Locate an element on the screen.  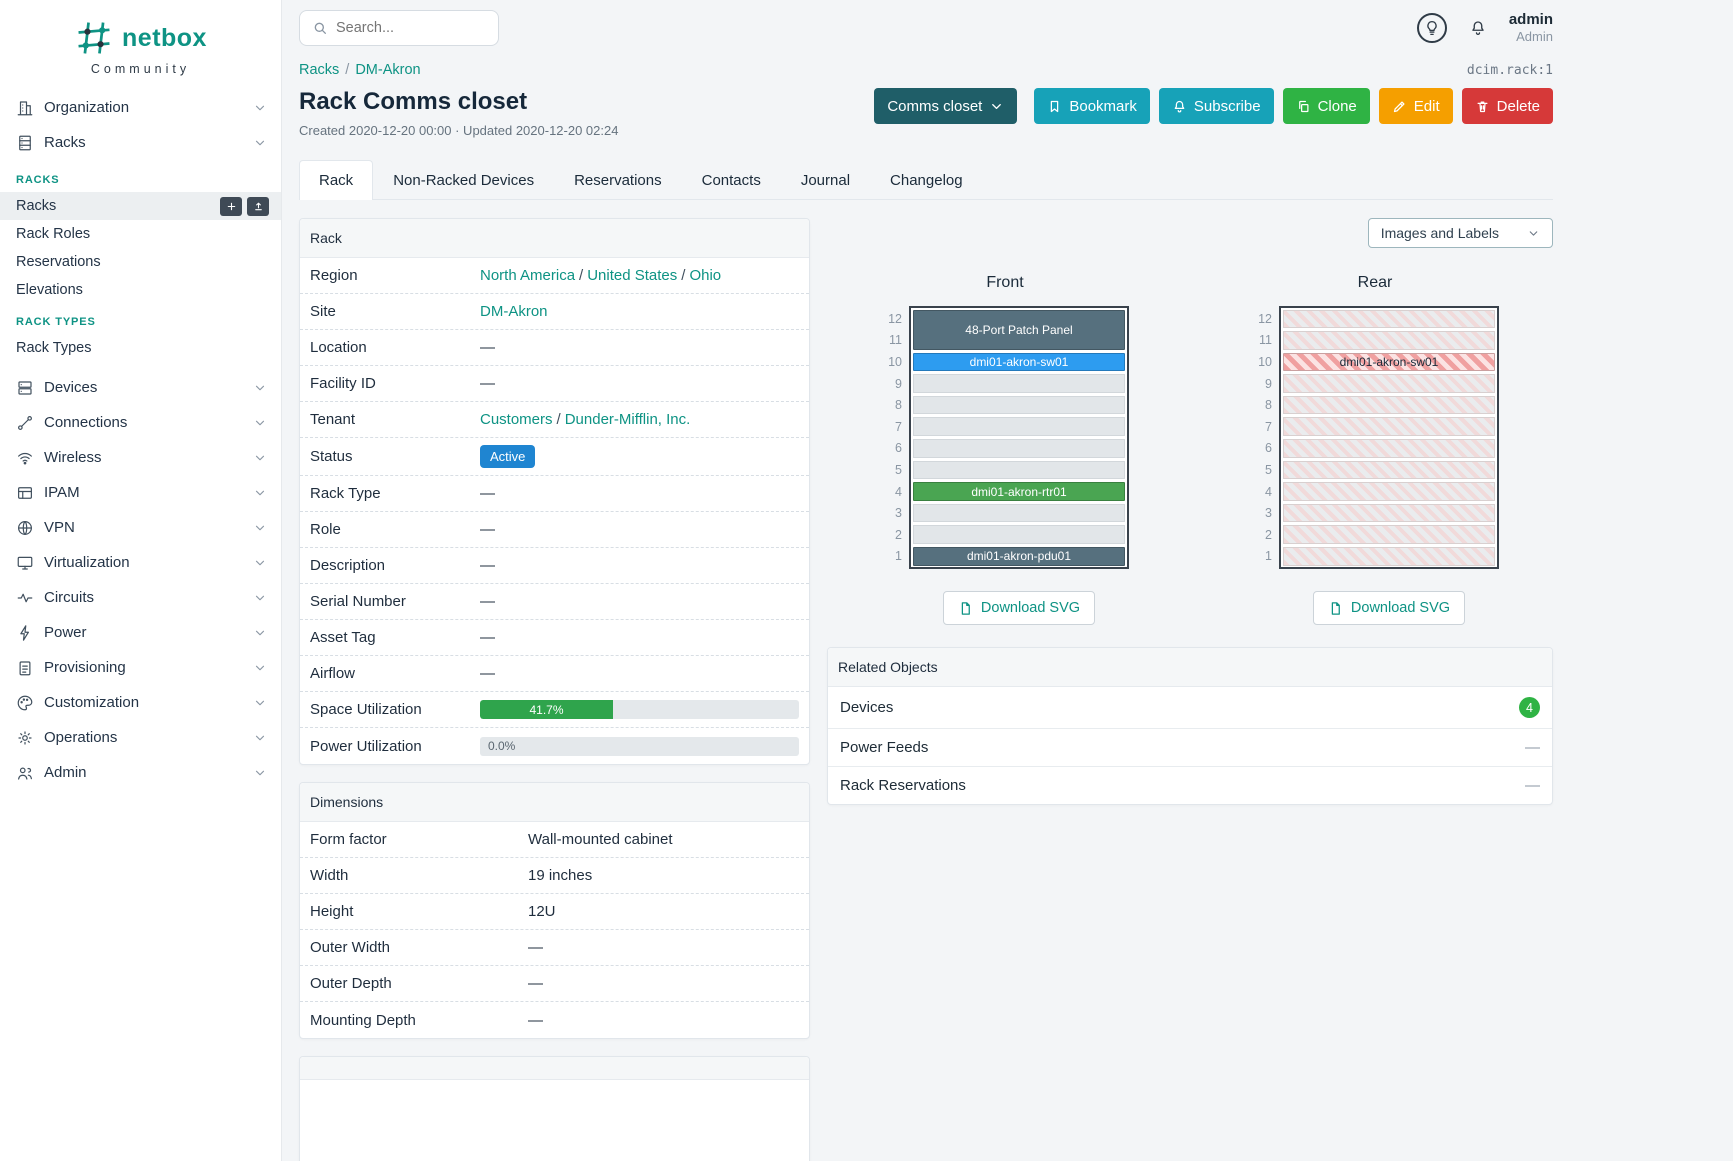
edit-label: Edit is located at coordinates (1426, 106).